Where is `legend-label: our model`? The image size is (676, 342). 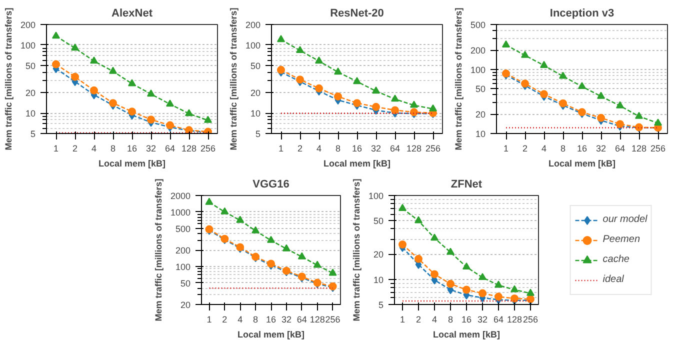
legend-label: our model is located at coordinates (625, 220).